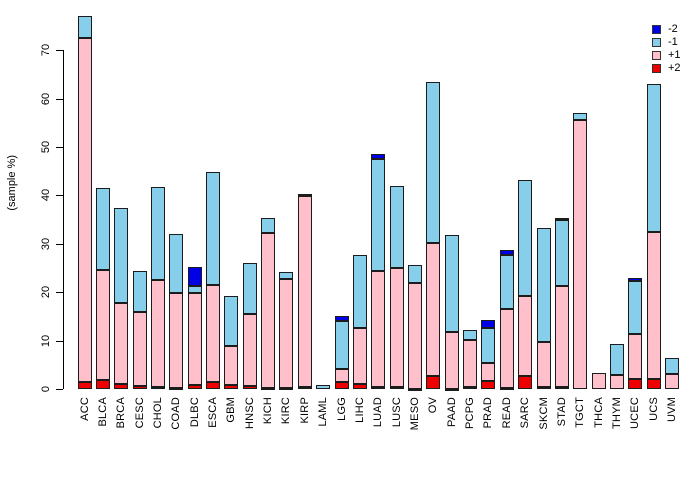  What do you see at coordinates (102, 384) in the screenshot?
I see `bar-segment-blca-+2` at bounding box center [102, 384].